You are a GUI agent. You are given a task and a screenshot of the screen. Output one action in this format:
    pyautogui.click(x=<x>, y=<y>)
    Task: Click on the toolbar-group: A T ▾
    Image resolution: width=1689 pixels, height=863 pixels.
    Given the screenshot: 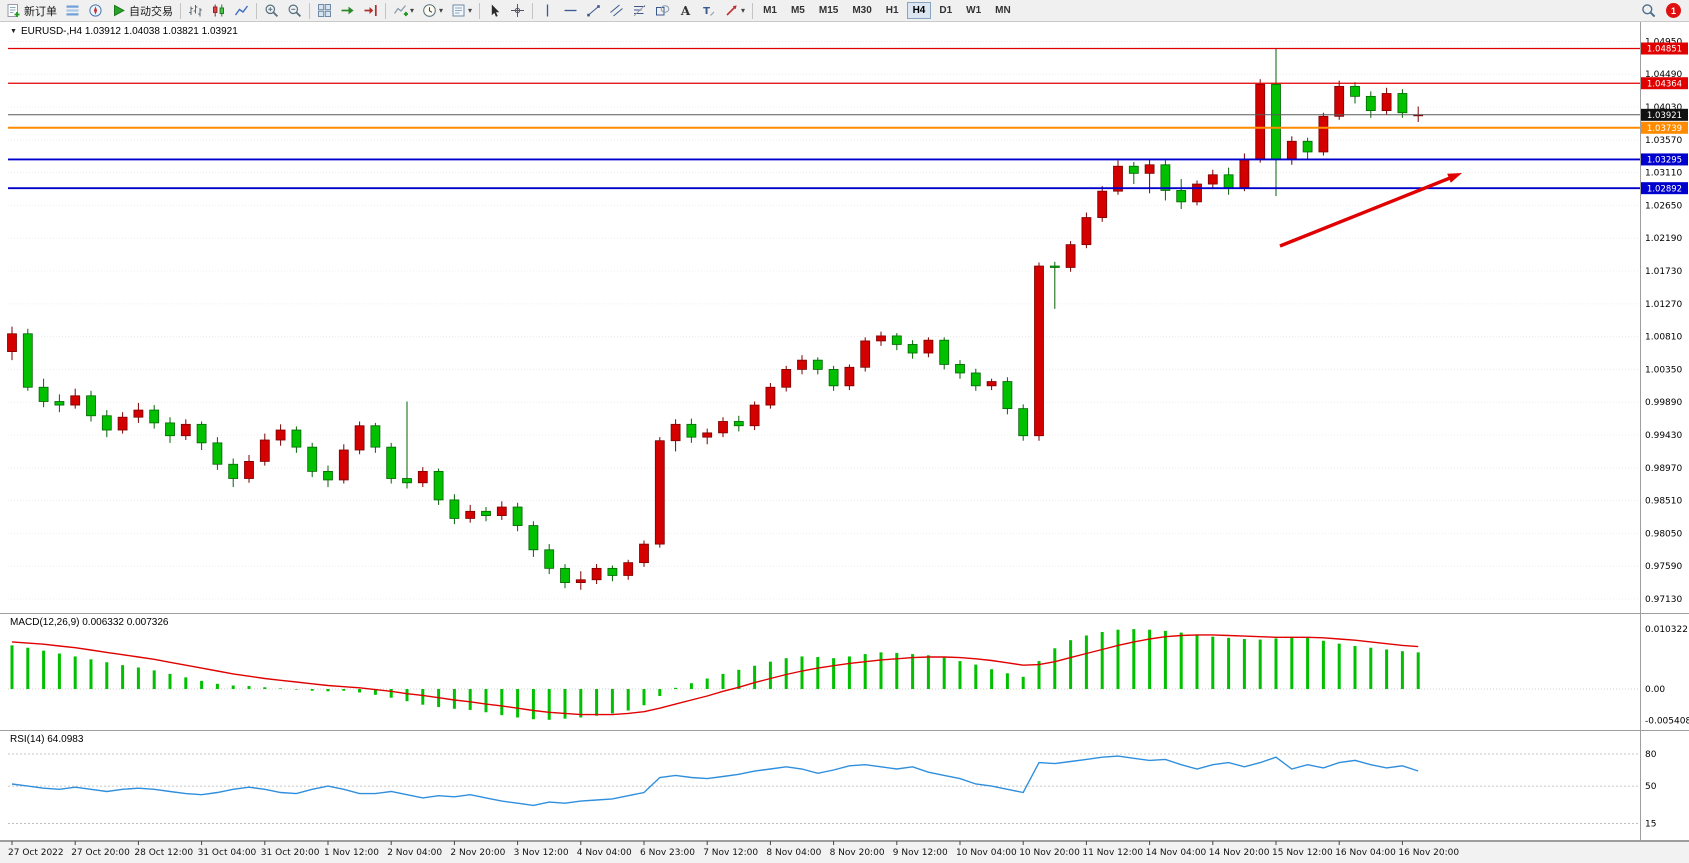 What is the action you would take?
    pyautogui.click(x=642, y=11)
    